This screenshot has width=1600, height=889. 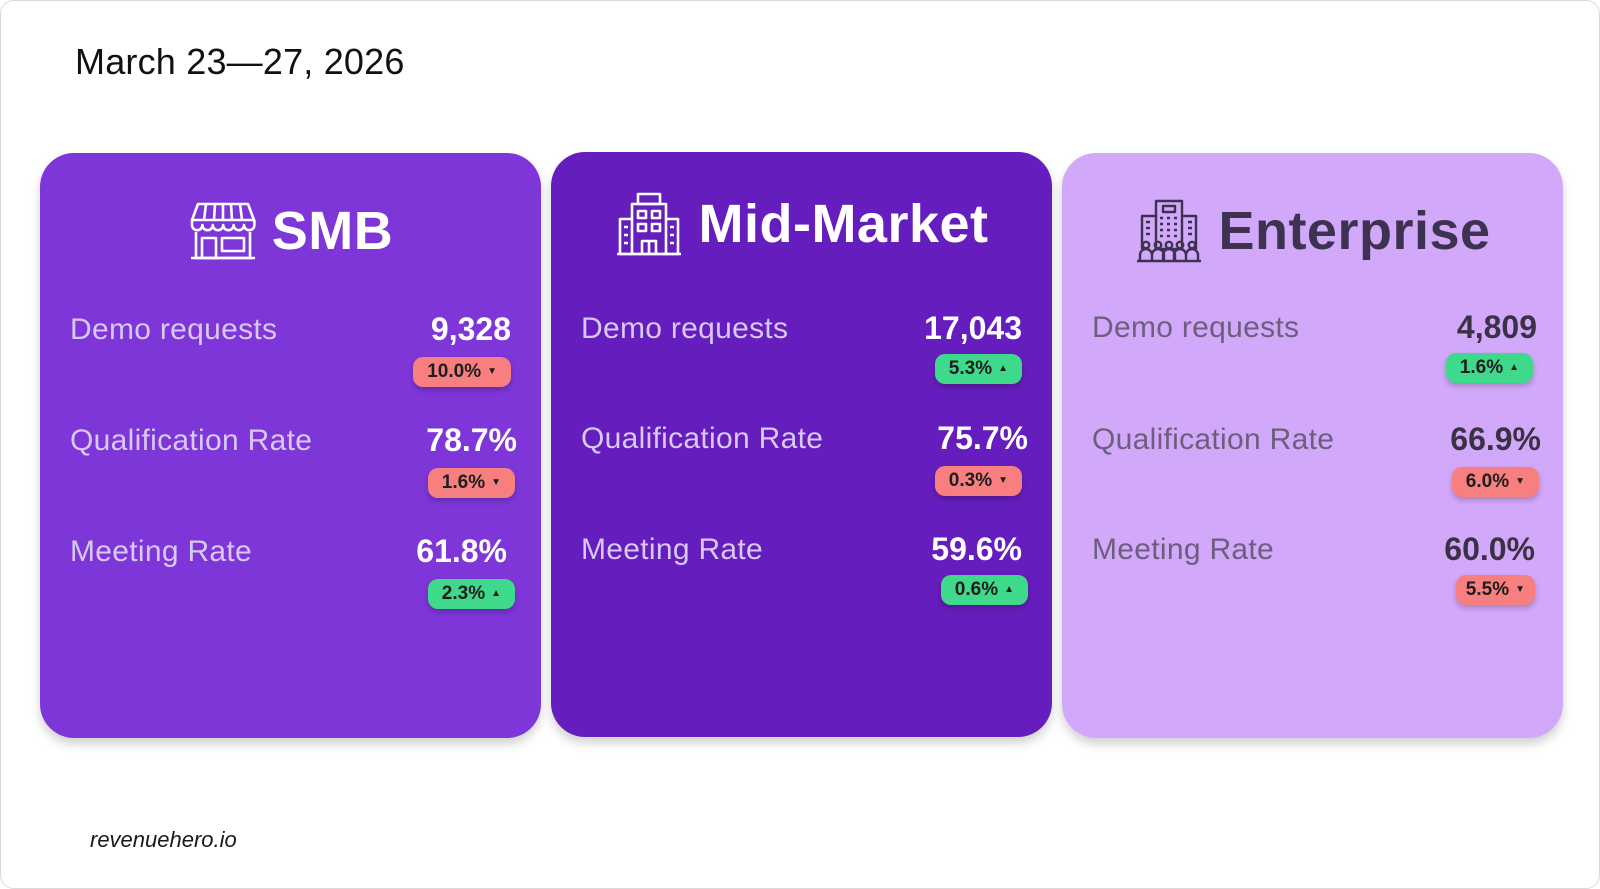 What do you see at coordinates (471, 440) in the screenshot?
I see `metric-value: 78.7%` at bounding box center [471, 440].